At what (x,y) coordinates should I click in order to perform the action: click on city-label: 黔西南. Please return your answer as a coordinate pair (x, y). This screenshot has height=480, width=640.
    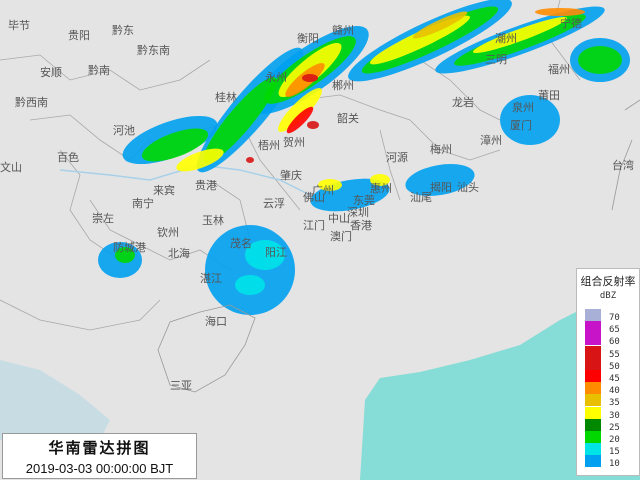
    Looking at the image, I should click on (31, 102).